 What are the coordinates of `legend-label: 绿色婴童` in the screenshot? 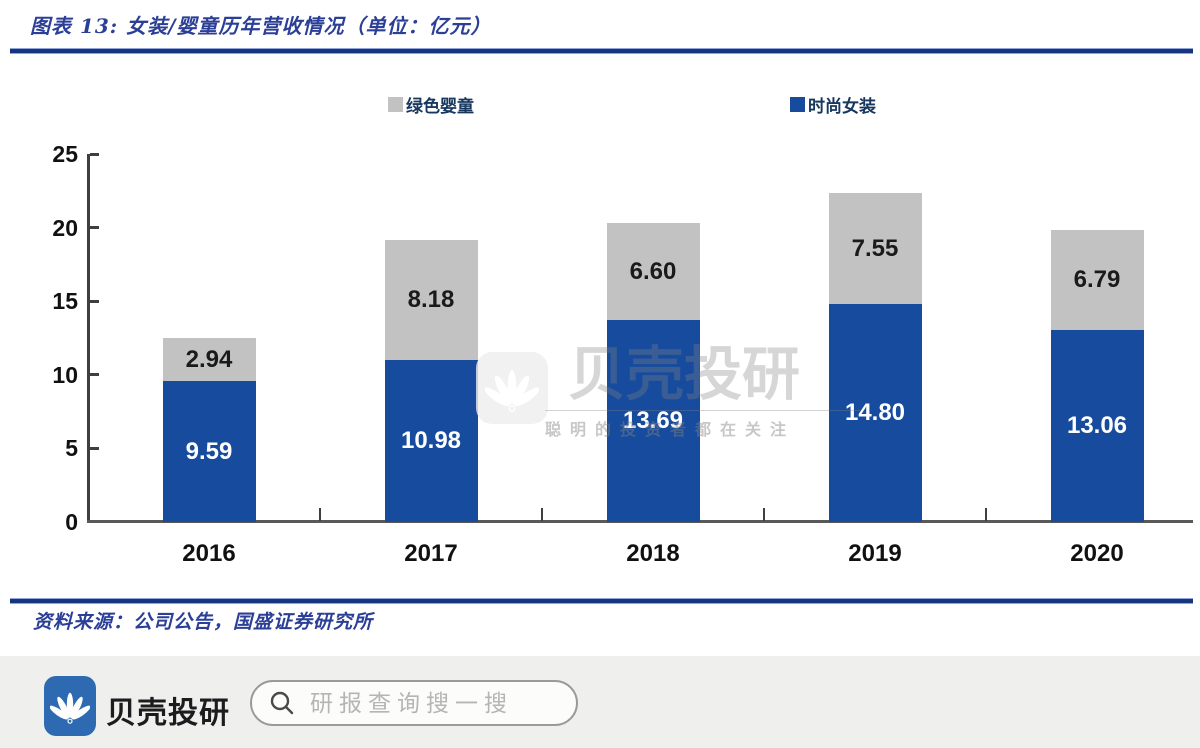 It's located at (440, 107).